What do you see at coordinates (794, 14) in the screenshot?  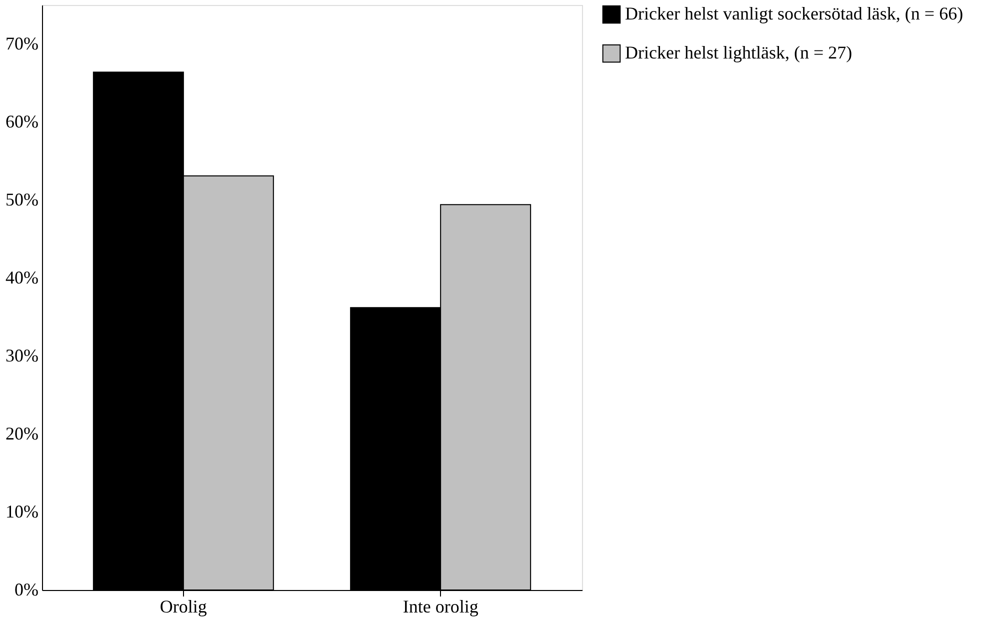 I see `legend-label: Dricker helst vanligt sockersötad läsk, (n = 66)` at bounding box center [794, 14].